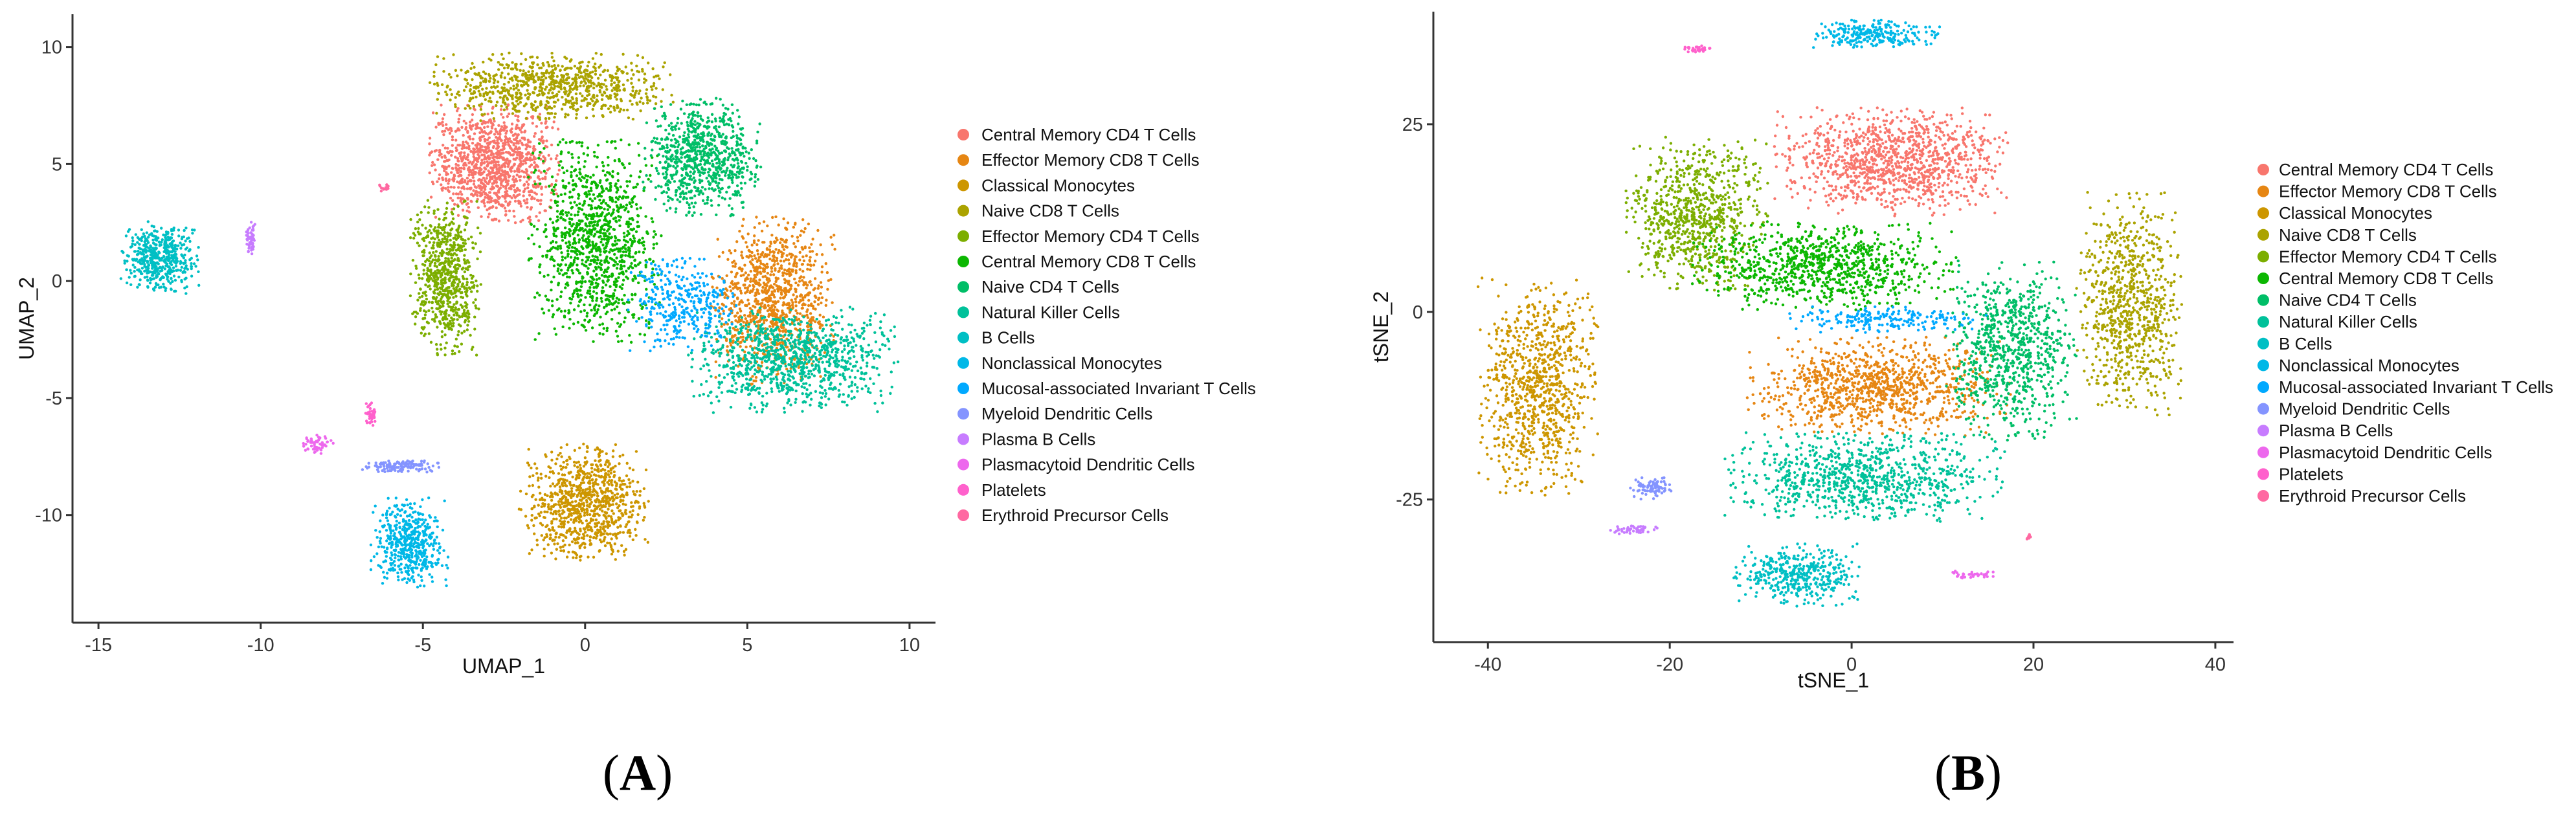 The image size is (2576, 813). I want to click on tsne-legend-label: Nonclassical Monocytes, so click(2369, 365).